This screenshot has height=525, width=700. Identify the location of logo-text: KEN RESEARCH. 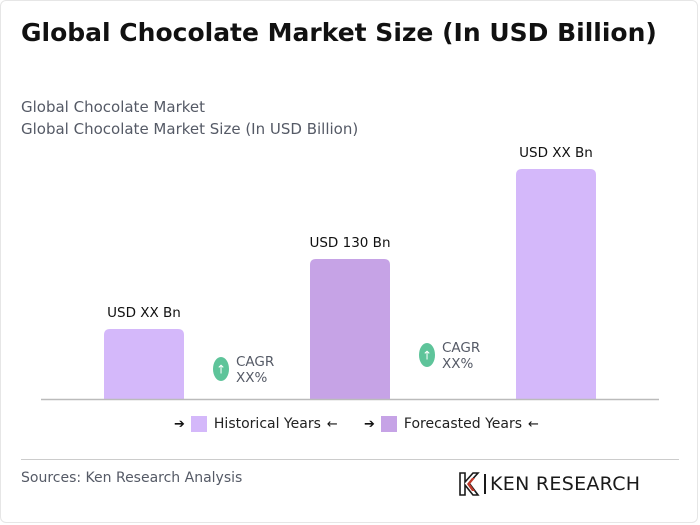
(565, 484).